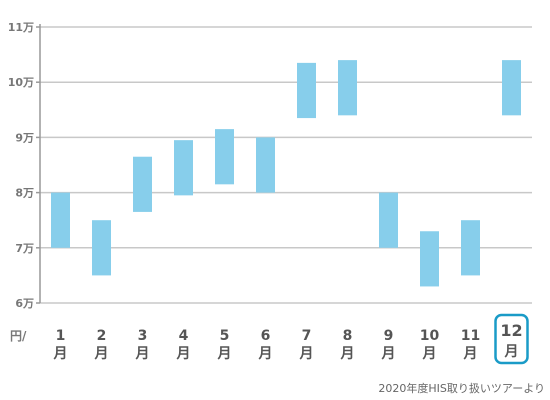 The width and height of the screenshot is (550, 400). Describe the element at coordinates (347, 354) in the screenshot. I see `x-tick-month-unit-8: 月` at that location.